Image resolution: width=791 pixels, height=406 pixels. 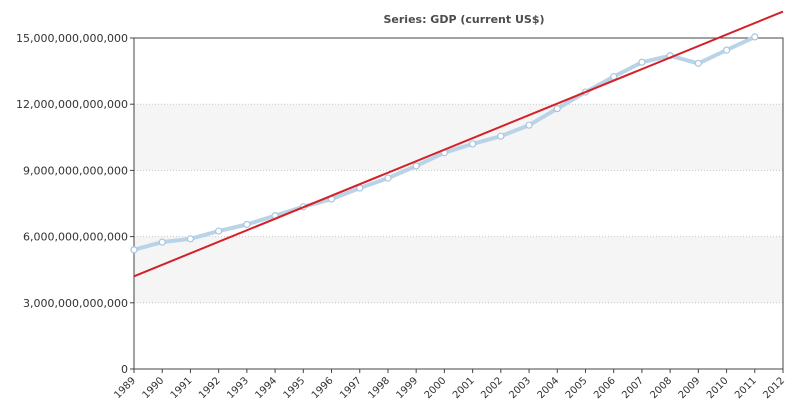 What do you see at coordinates (633, 388) in the screenshot?
I see `x-tick-label: 2007` at bounding box center [633, 388].